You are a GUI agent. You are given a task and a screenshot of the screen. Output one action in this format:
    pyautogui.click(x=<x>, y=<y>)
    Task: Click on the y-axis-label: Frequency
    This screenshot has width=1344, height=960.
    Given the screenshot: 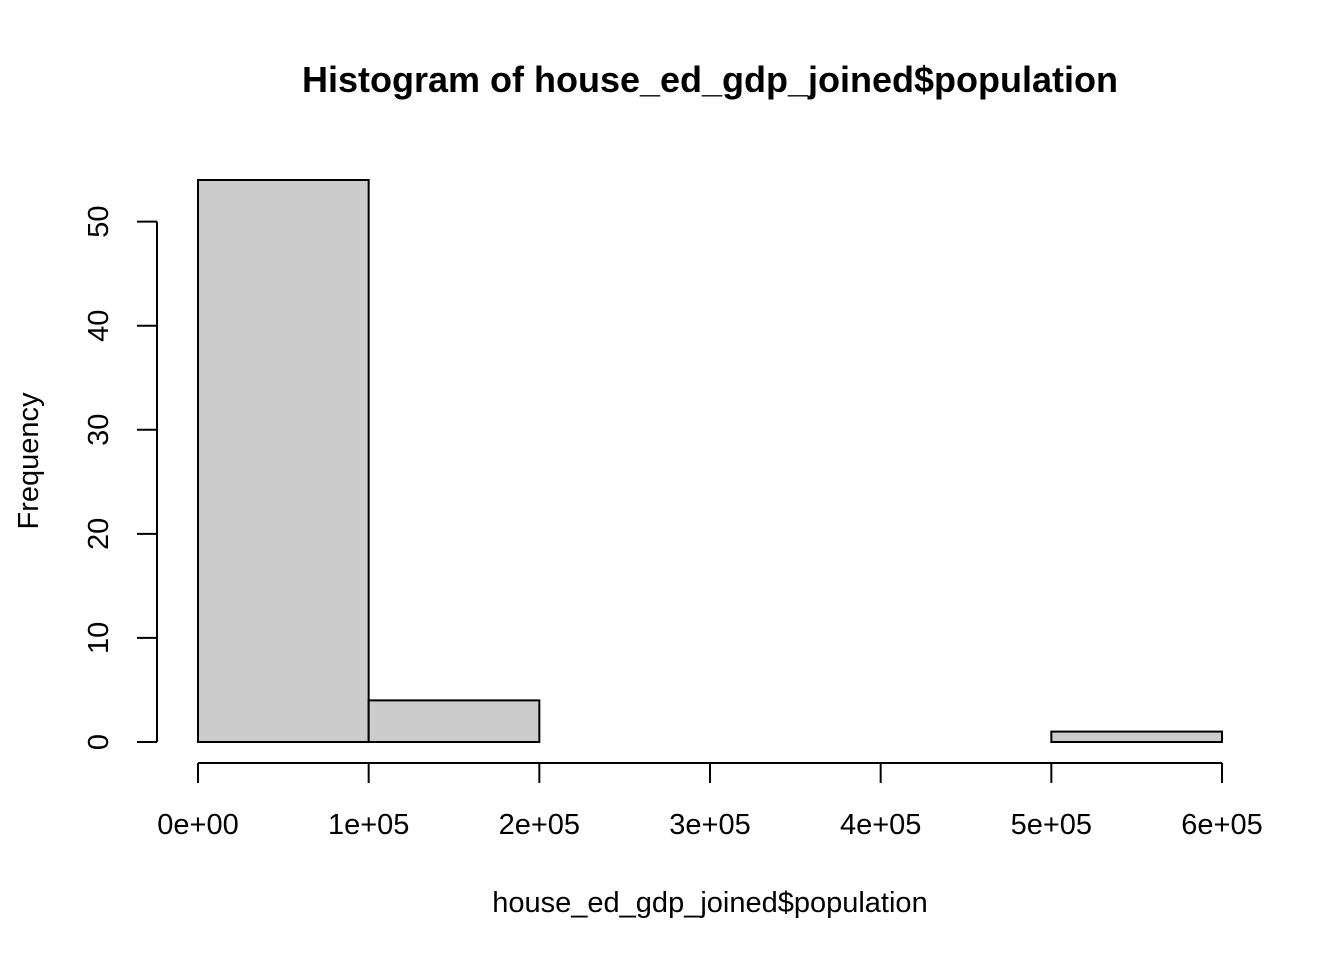 What is the action you would take?
    pyautogui.click(x=29, y=461)
    